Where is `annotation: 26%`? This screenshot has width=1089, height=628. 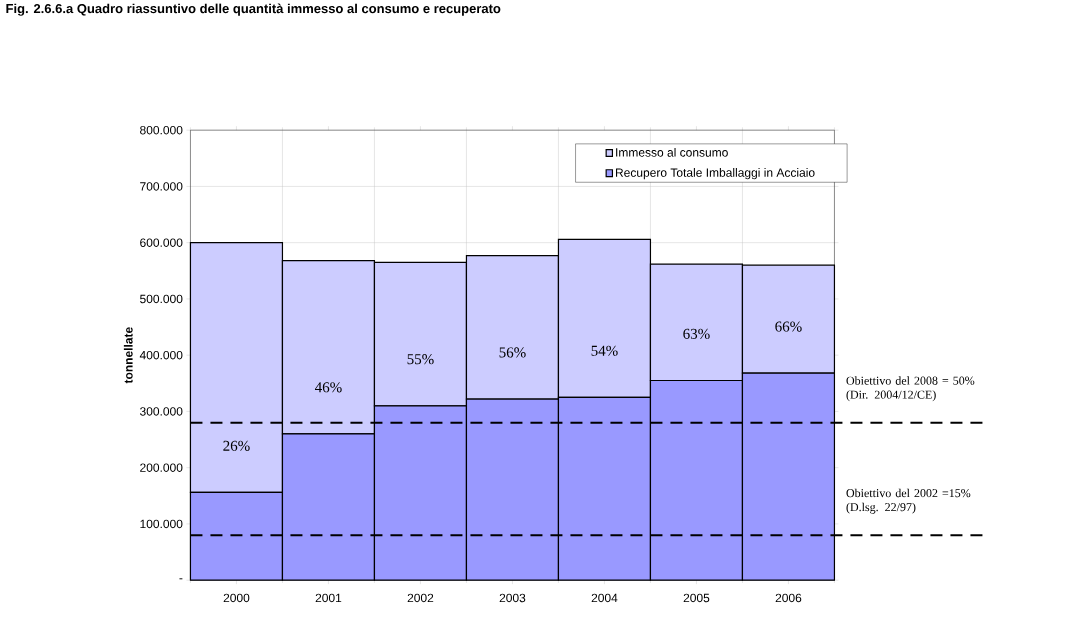
annotation: 26% is located at coordinates (236, 445).